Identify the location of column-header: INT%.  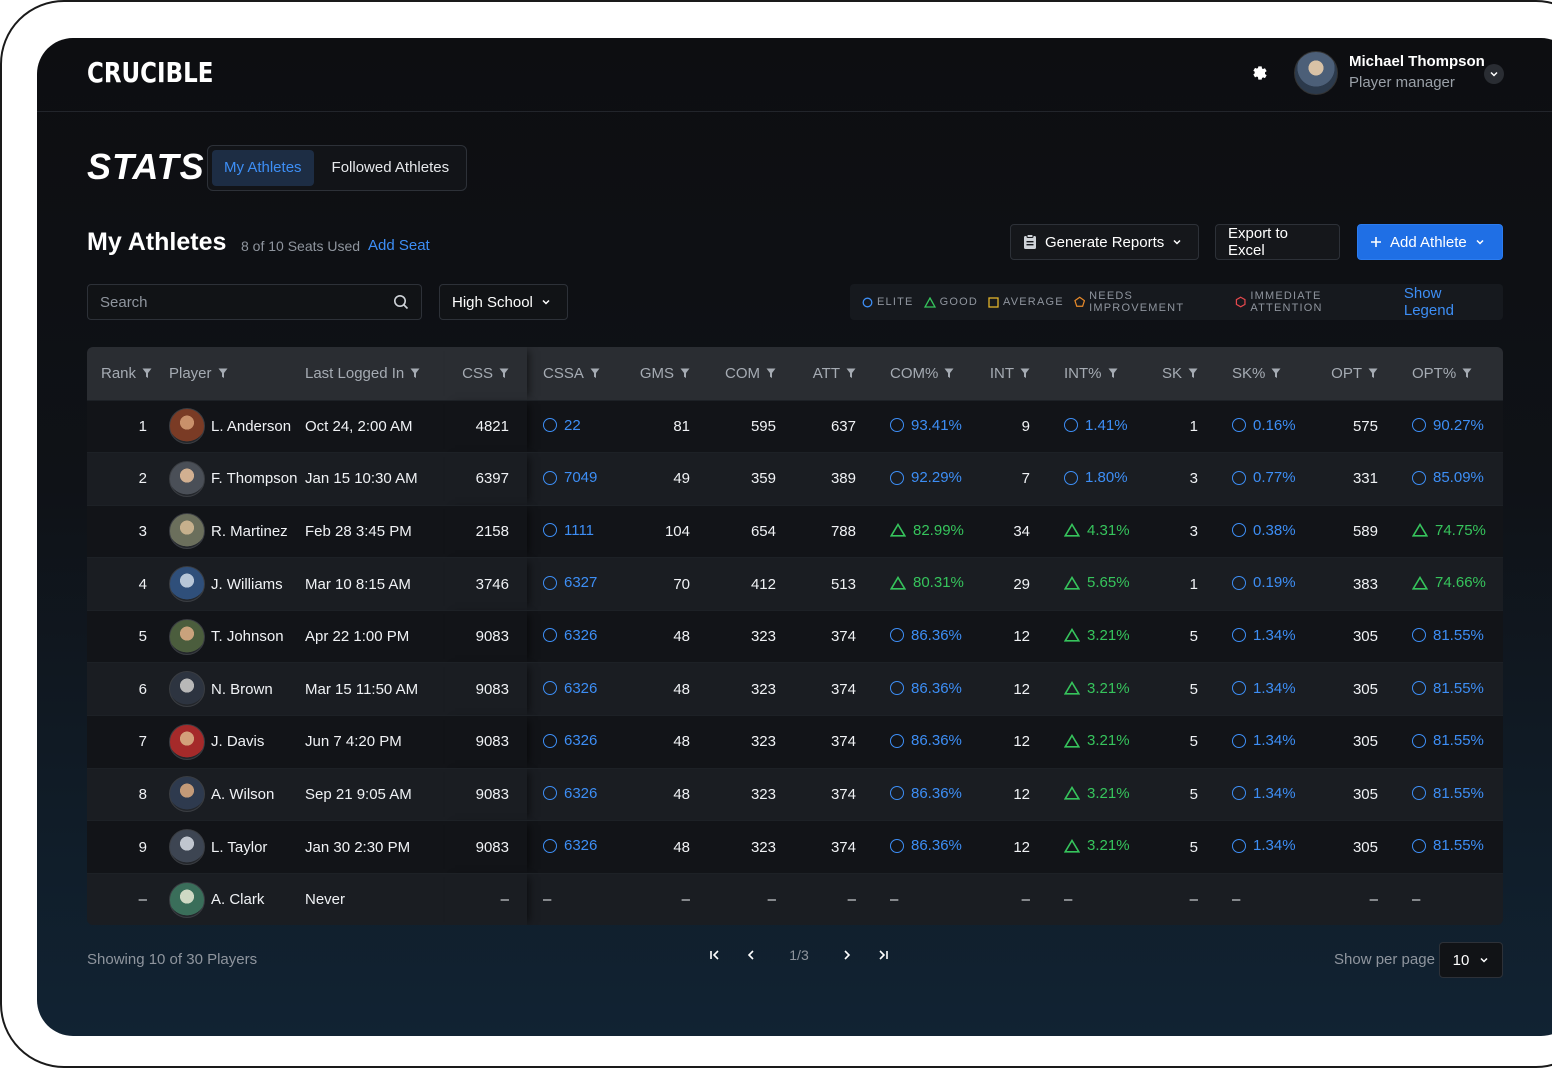
(1098, 373).